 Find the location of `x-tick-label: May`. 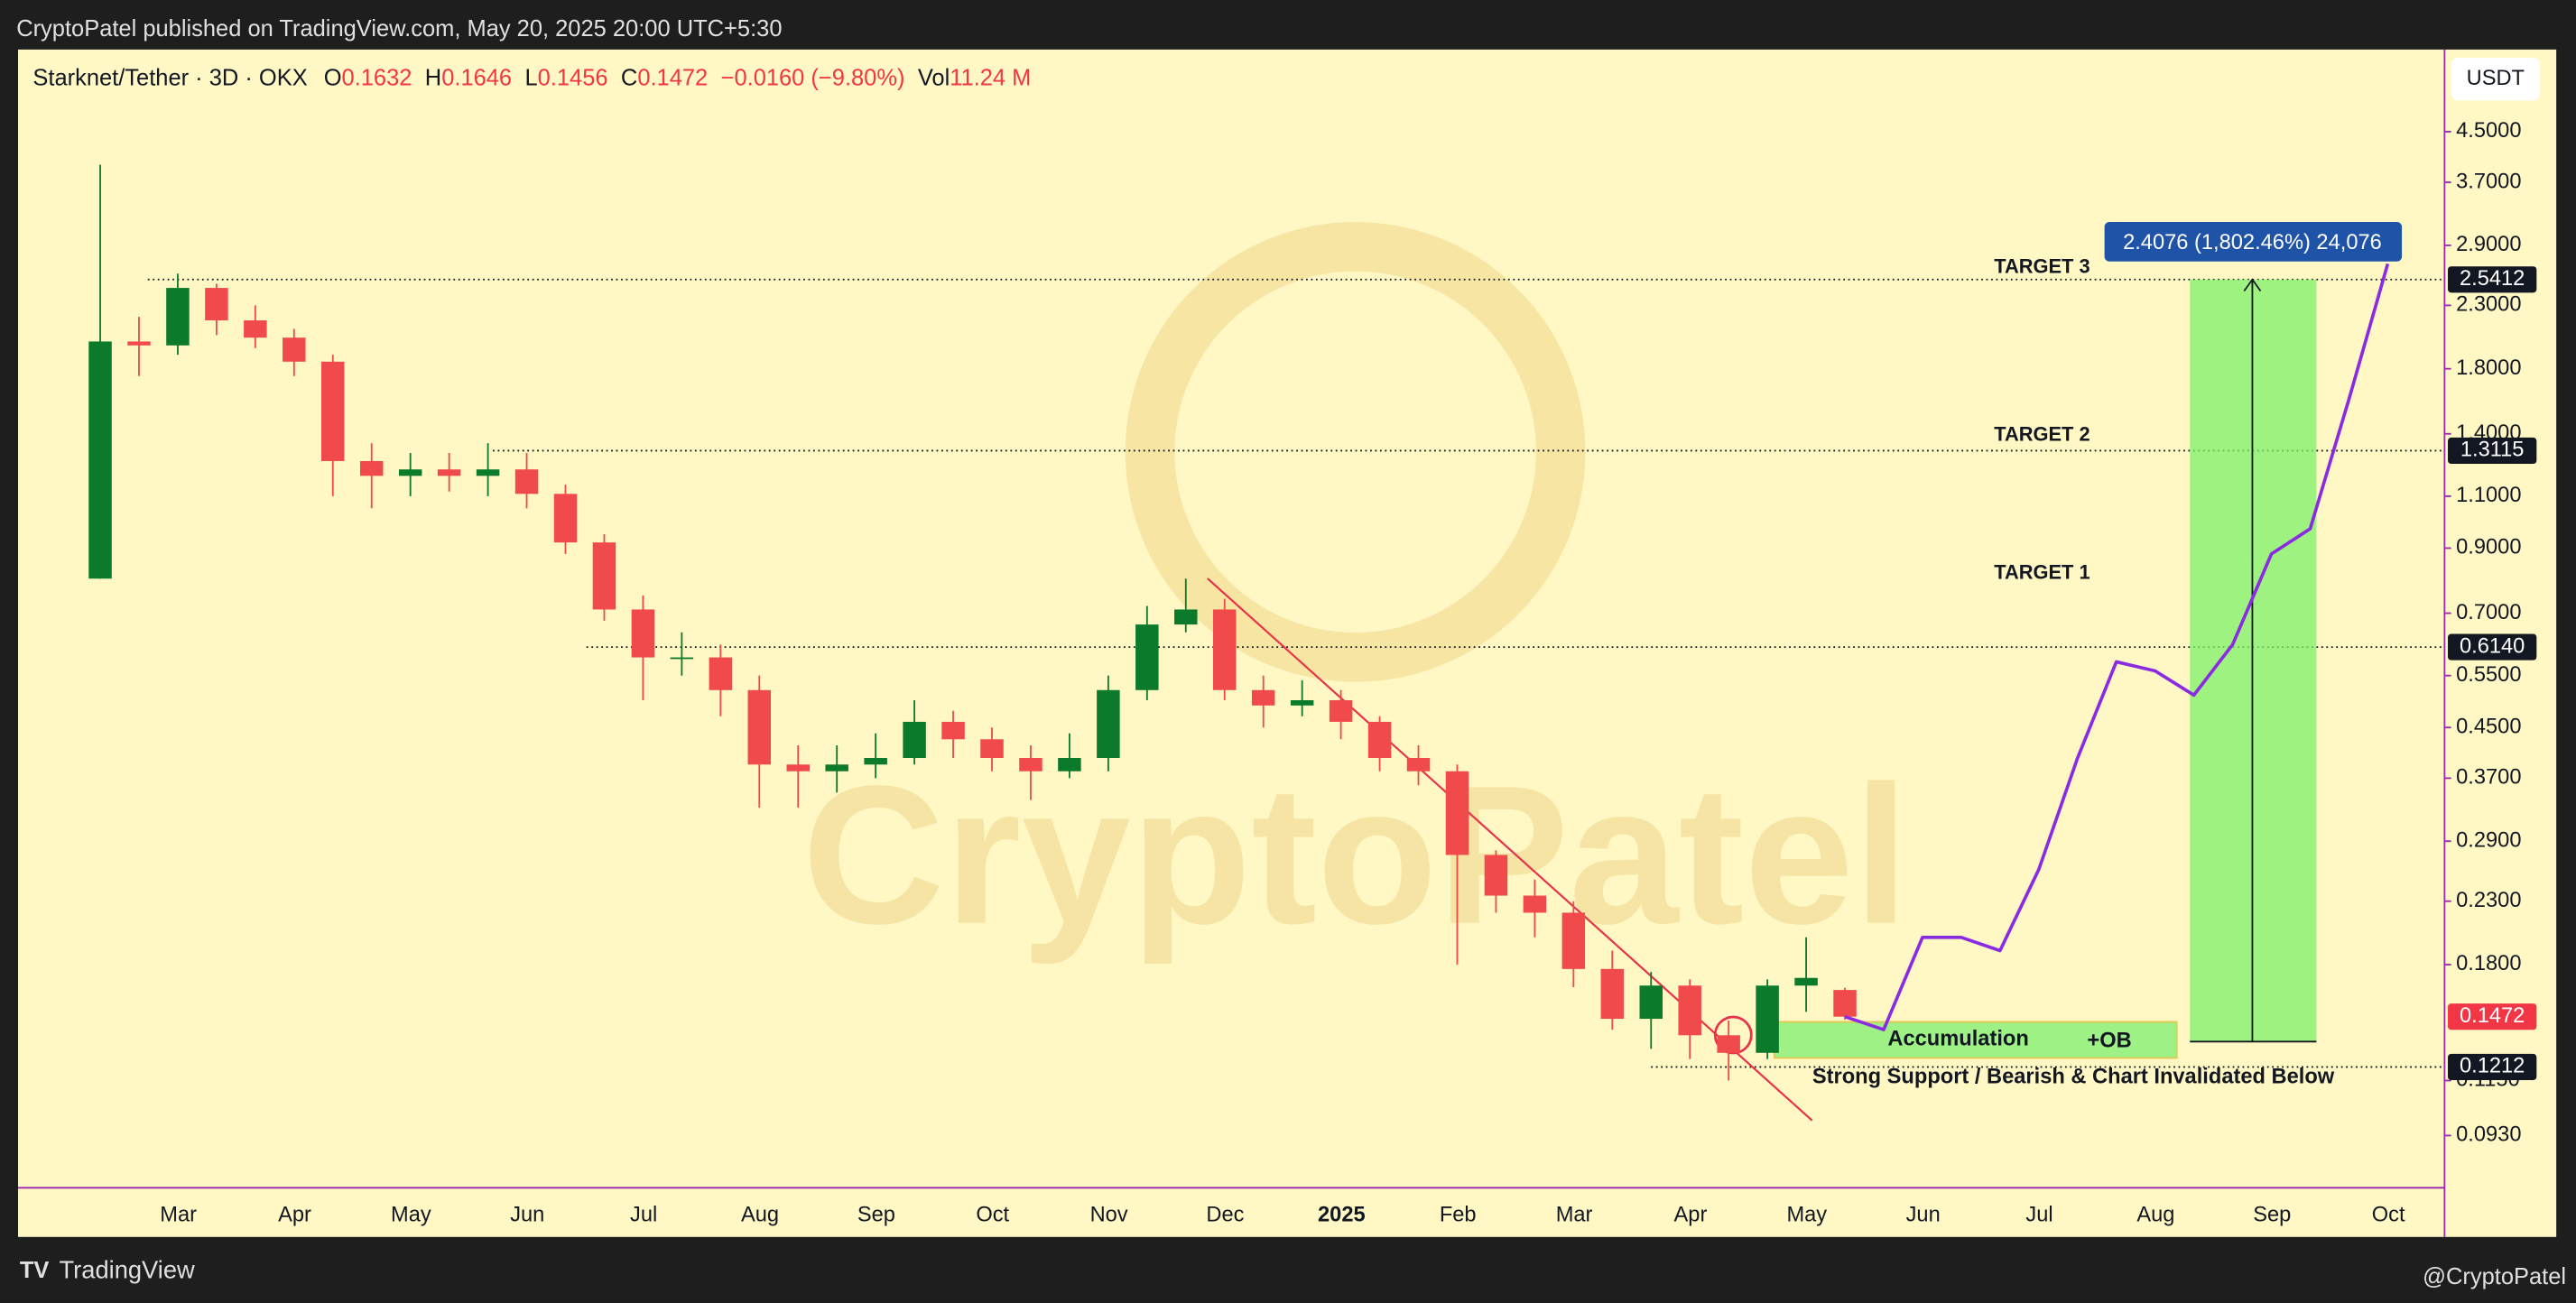

x-tick-label: May is located at coordinates (411, 1215).